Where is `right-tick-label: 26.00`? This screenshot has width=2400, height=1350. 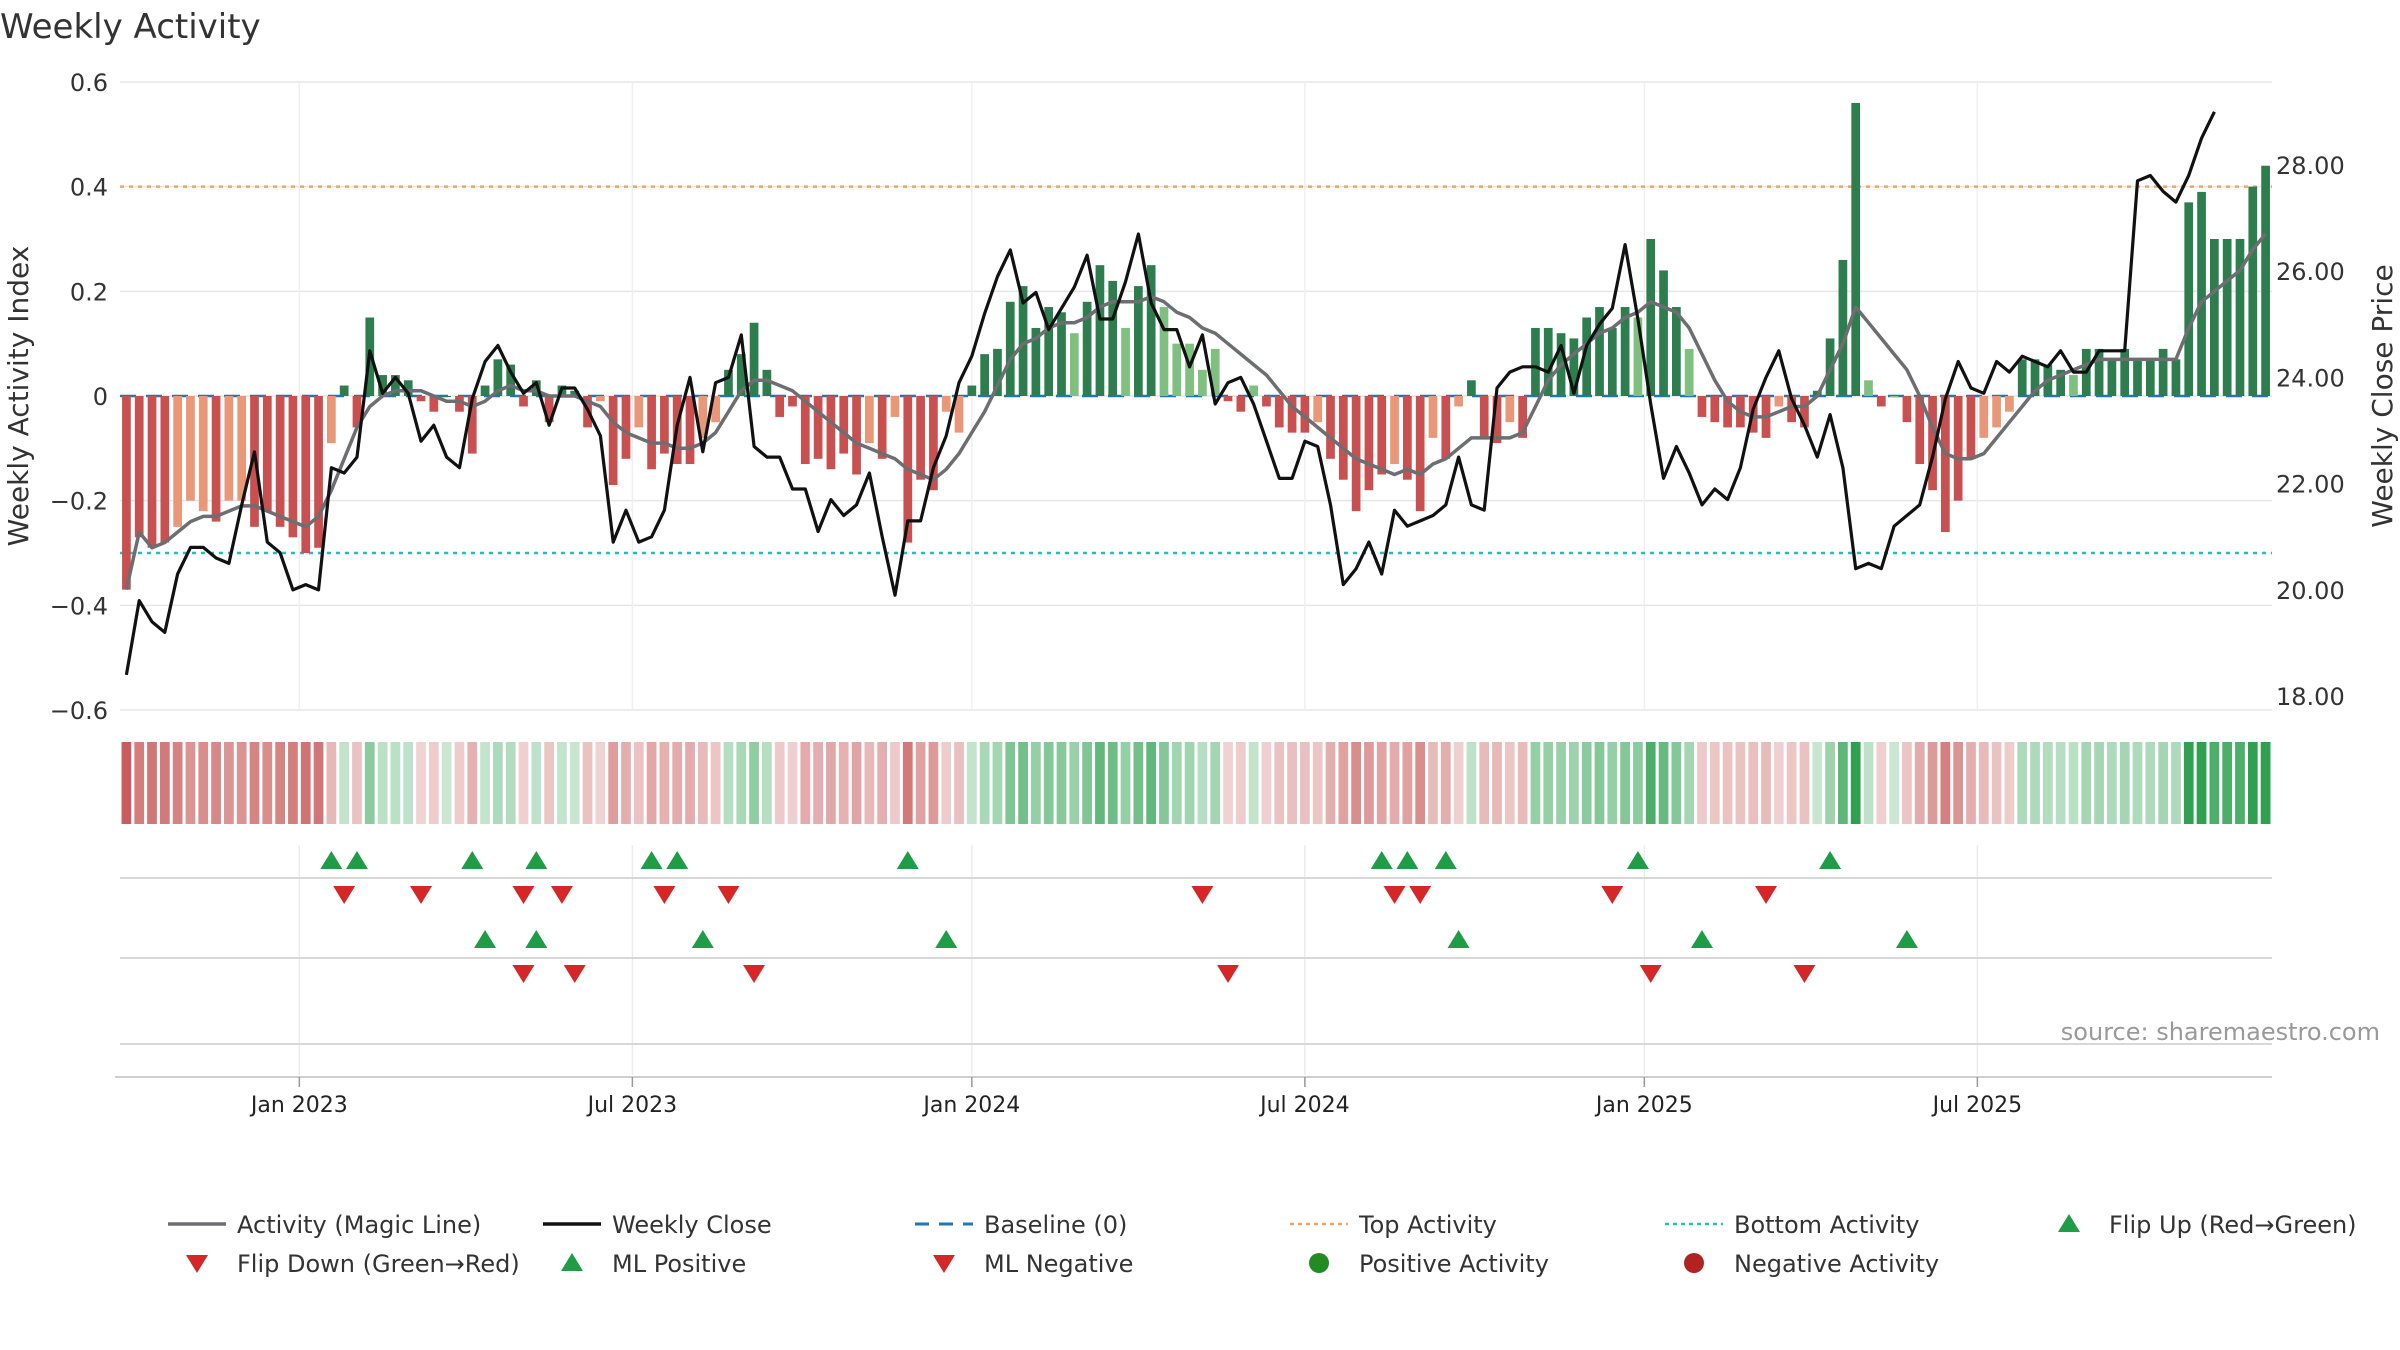
right-tick-label: 26.00 is located at coordinates (2310, 272).